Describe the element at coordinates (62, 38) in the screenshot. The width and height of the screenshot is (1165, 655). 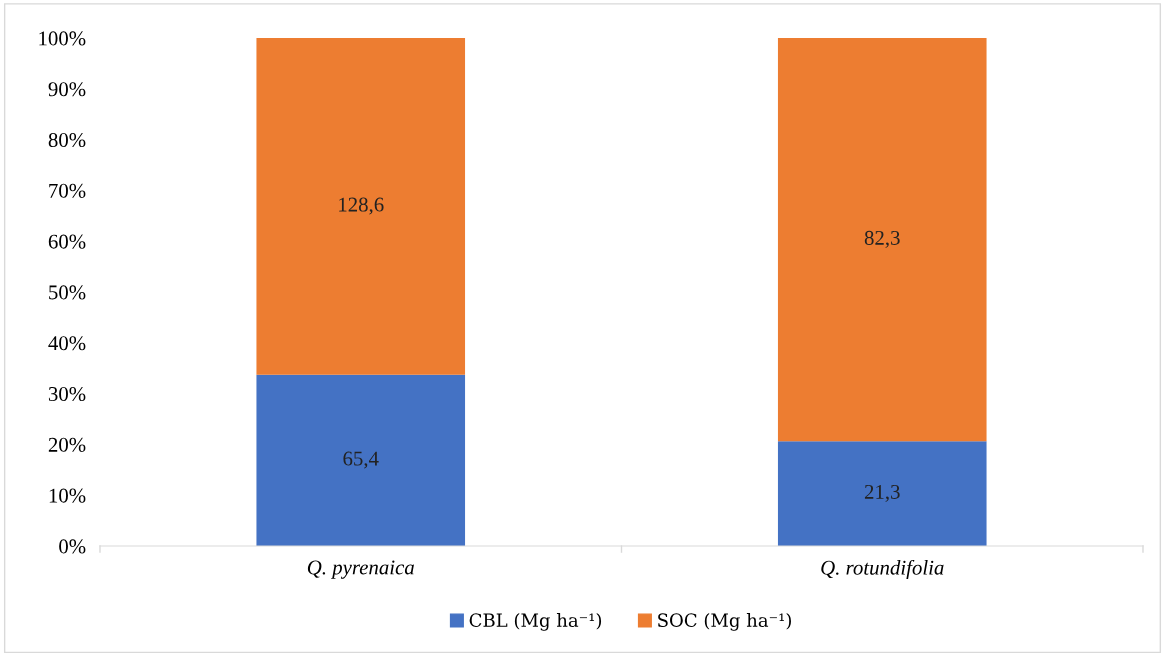
I see `y-tick-label: 100%` at that location.